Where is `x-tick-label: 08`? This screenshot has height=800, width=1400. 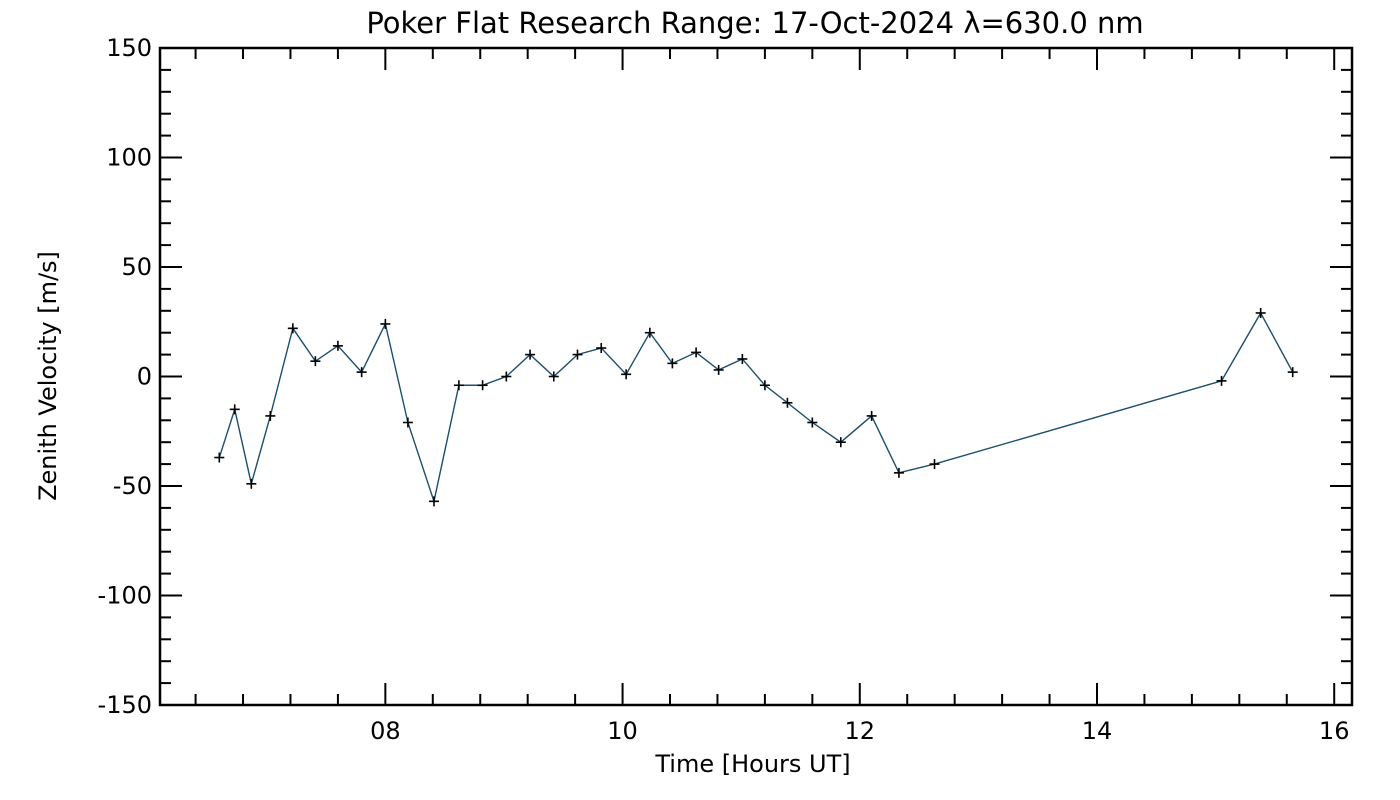 x-tick-label: 08 is located at coordinates (385, 731).